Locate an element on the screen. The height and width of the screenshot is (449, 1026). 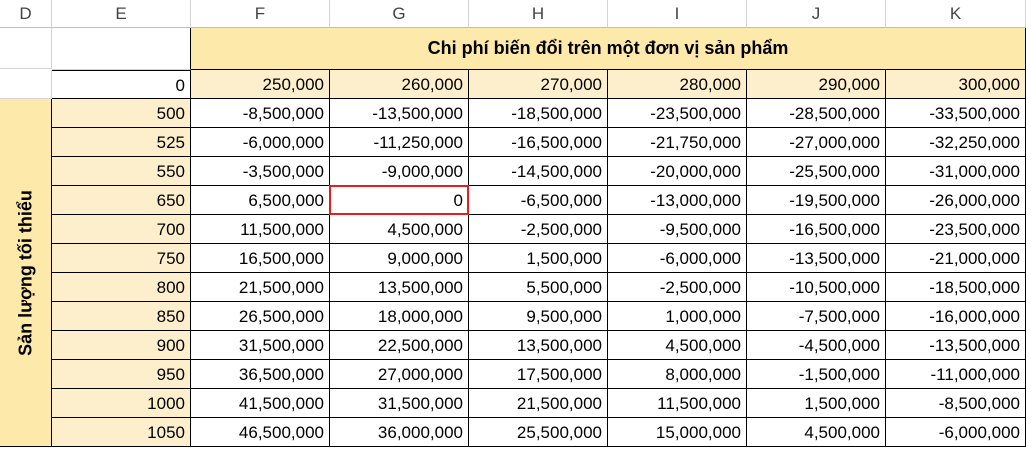
table-cell: -20,000,000 is located at coordinates (677, 171).